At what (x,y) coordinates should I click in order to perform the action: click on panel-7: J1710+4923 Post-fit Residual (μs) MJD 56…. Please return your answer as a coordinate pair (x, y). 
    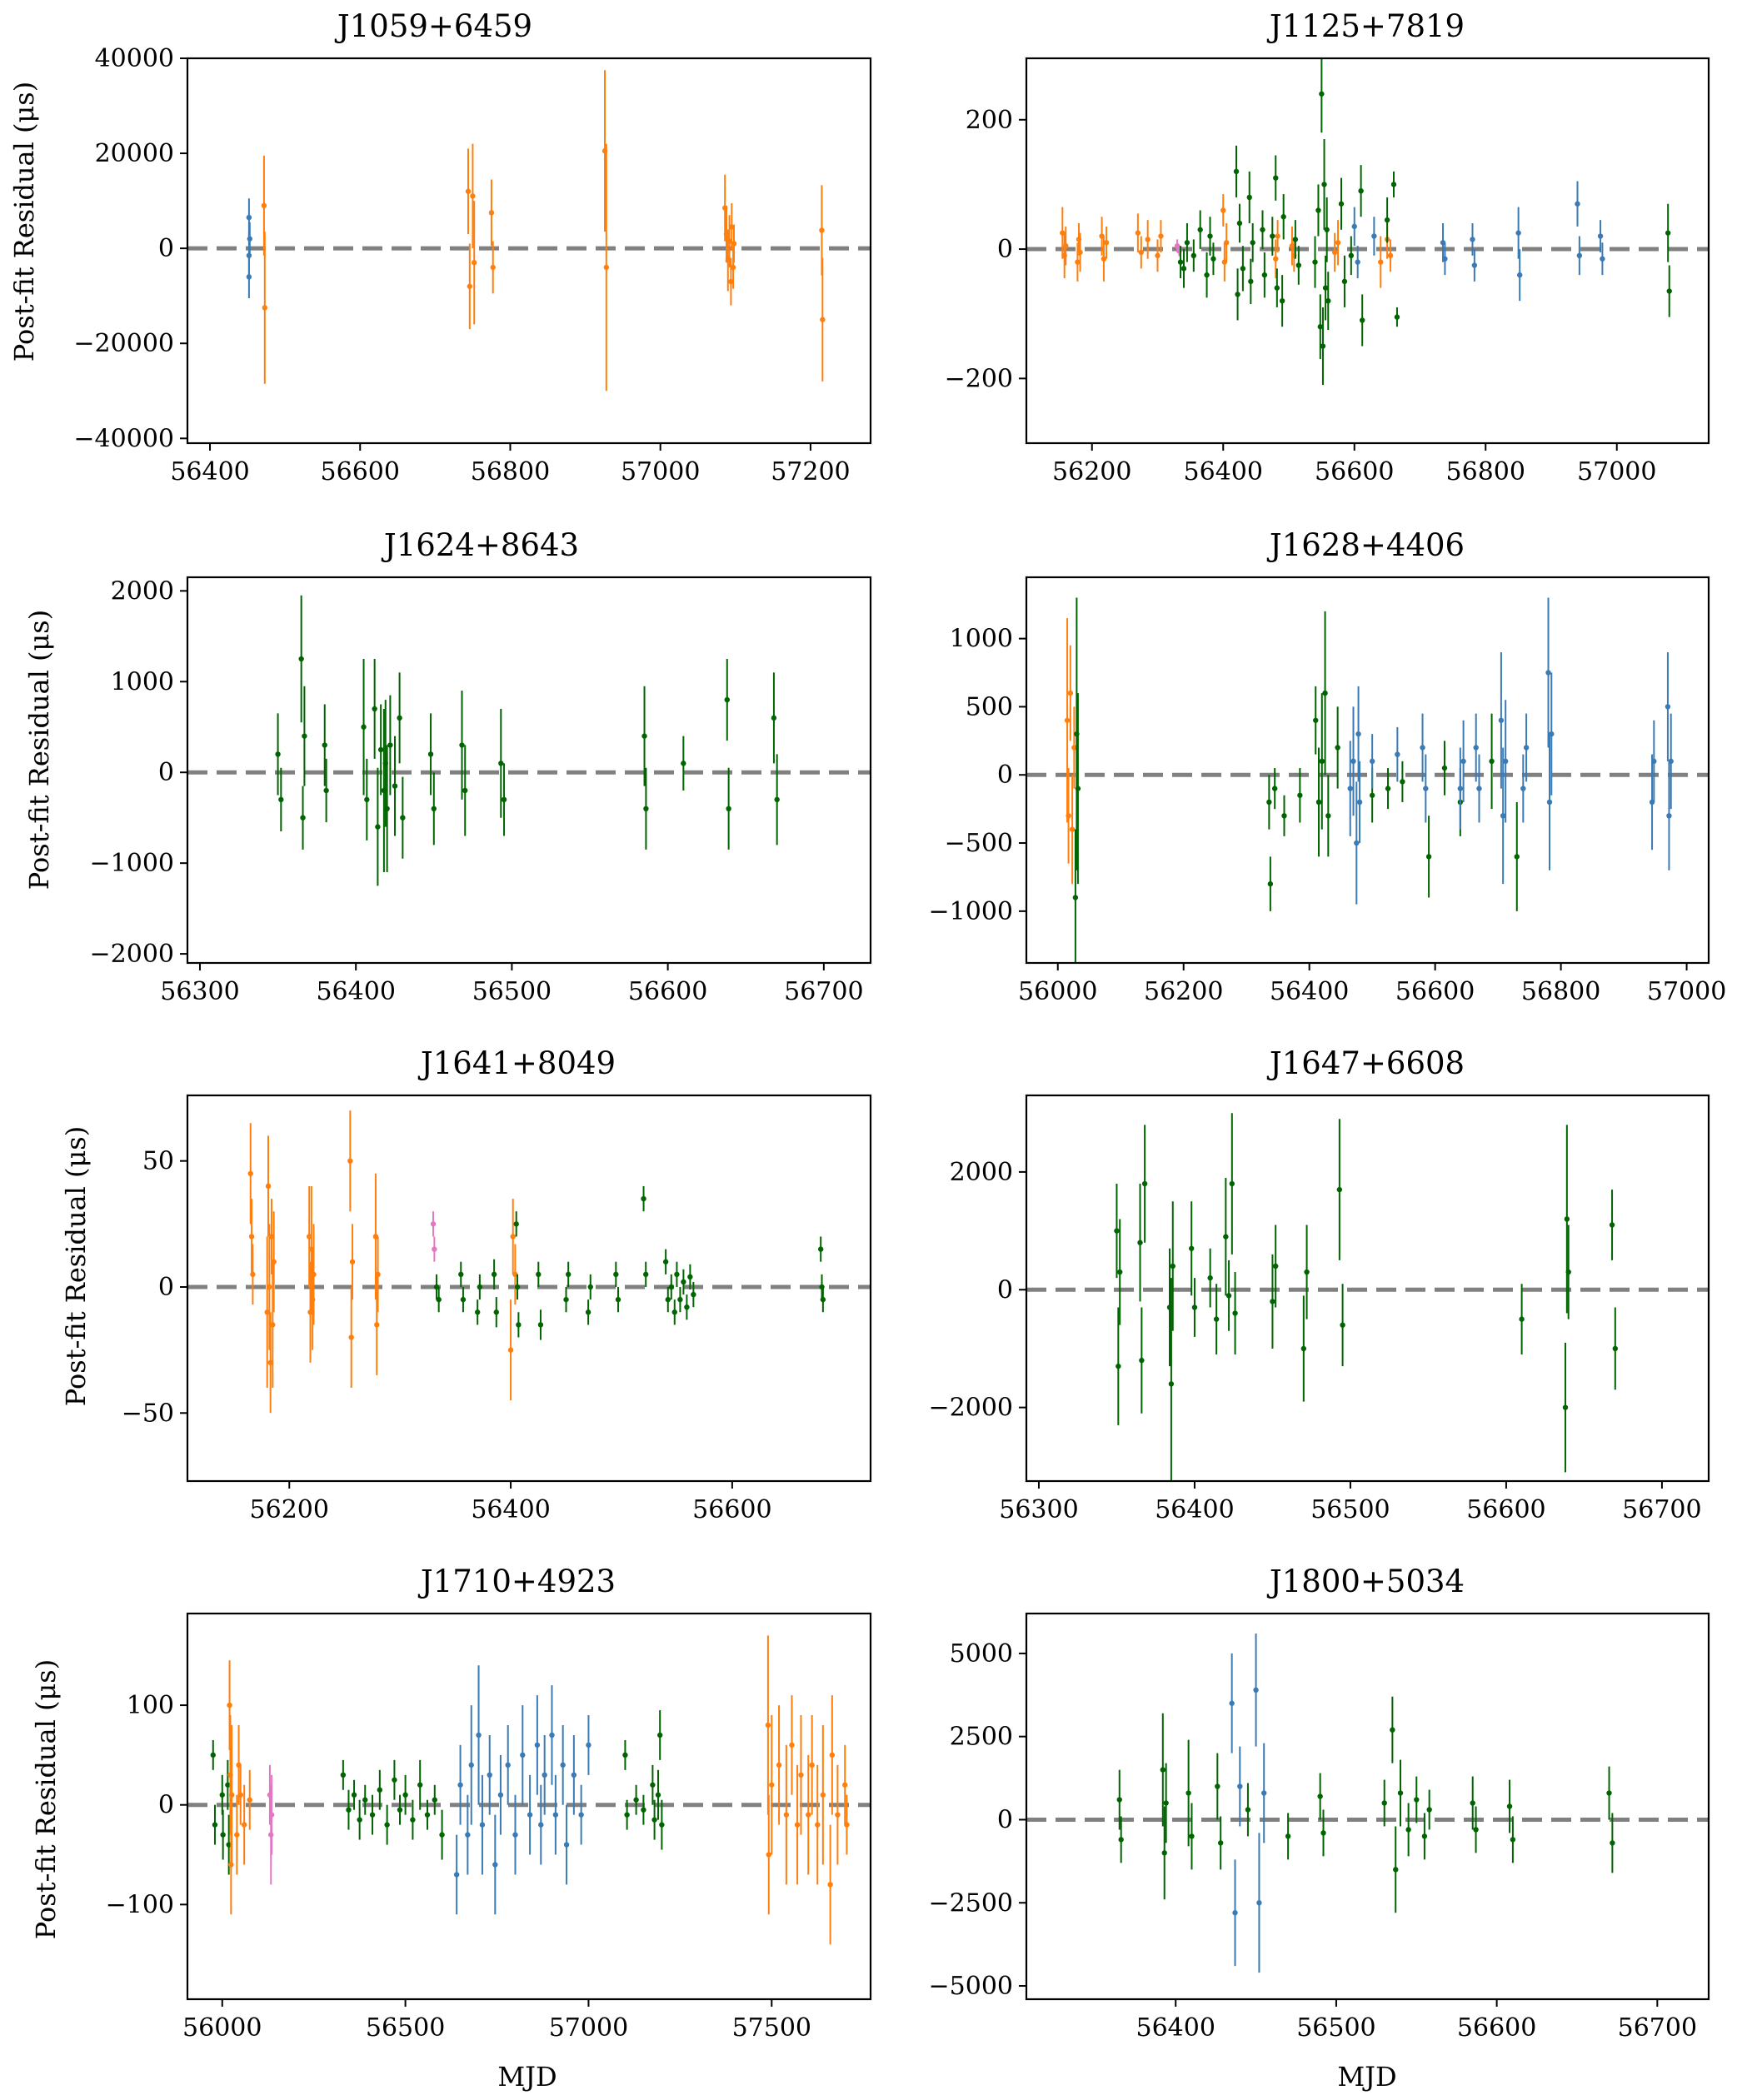
    Looking at the image, I should click on (451, 1828).